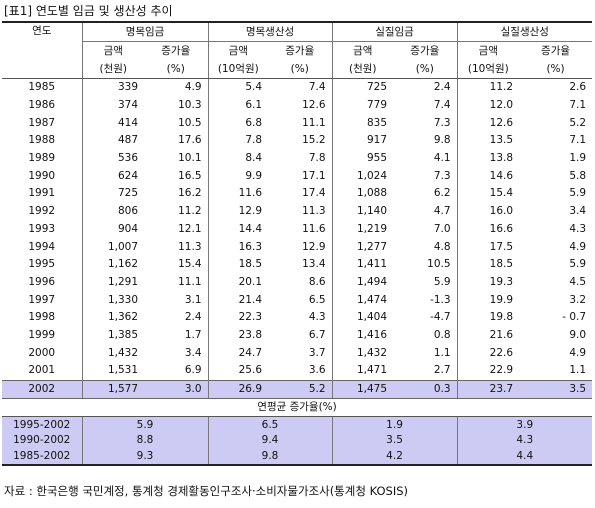  Describe the element at coordinates (362, 211) in the screenshot. I see `value-cell: 1,140` at that location.